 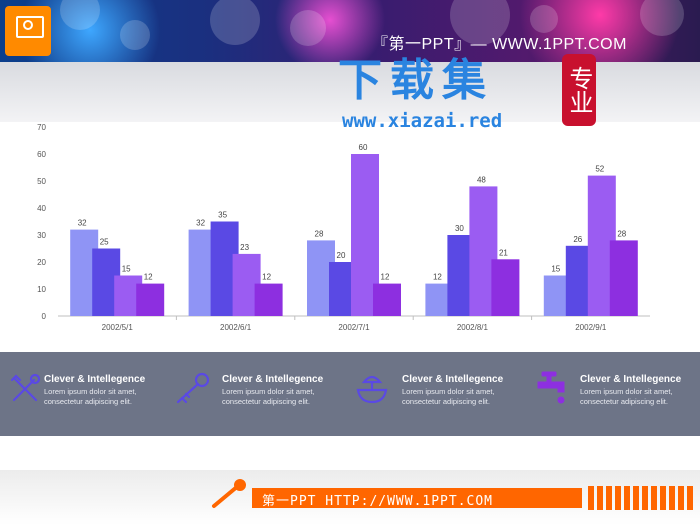 What do you see at coordinates (551, 387) in the screenshot?
I see `faucet-icon` at bounding box center [551, 387].